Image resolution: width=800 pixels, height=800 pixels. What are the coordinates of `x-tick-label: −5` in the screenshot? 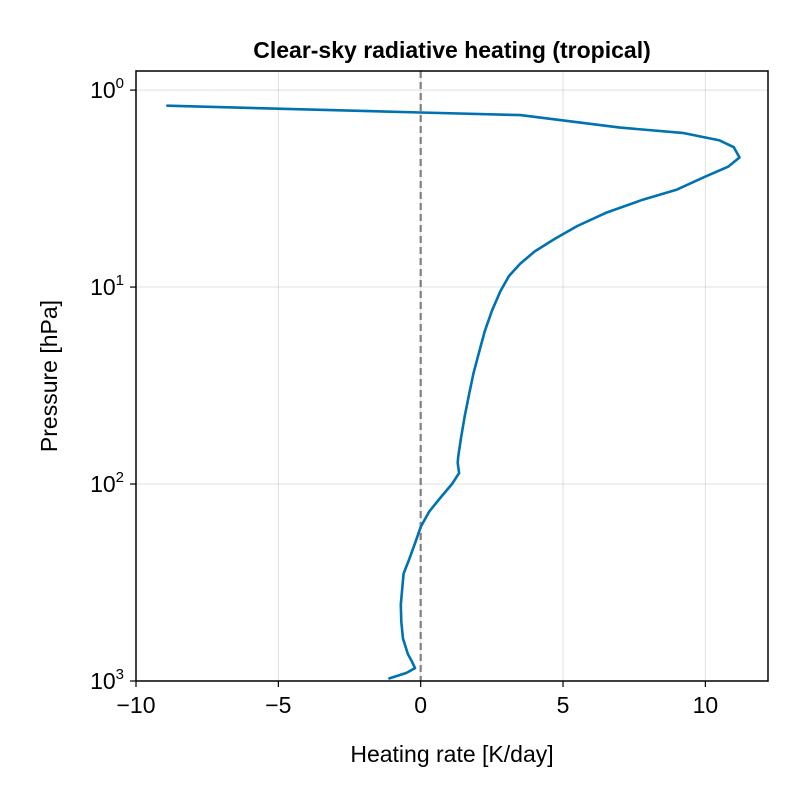 It's located at (278, 705).